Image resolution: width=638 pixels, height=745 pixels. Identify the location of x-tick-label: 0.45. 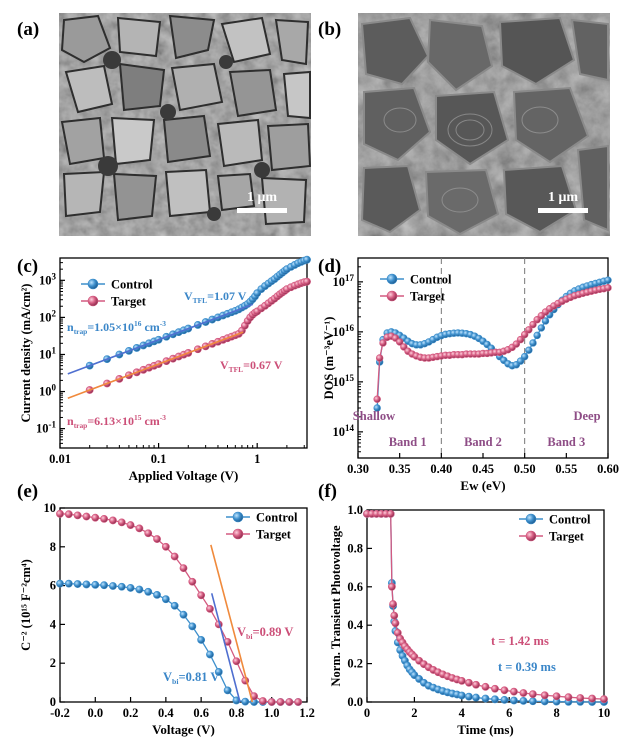
(483, 469).